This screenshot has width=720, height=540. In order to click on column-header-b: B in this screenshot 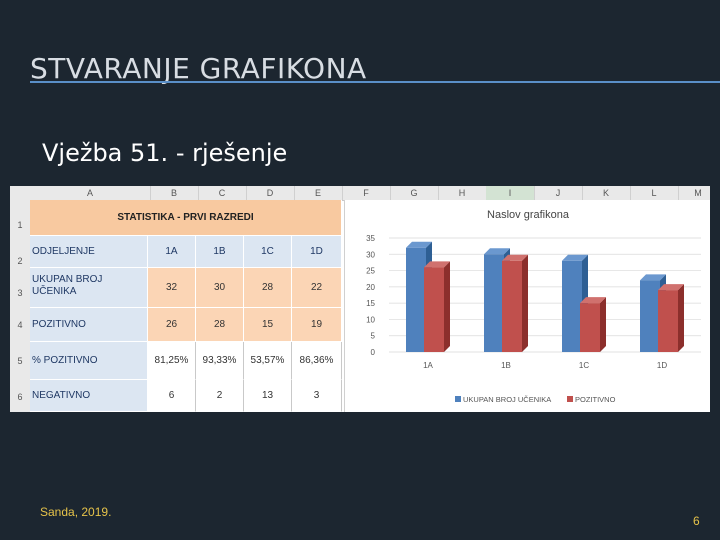, I will do `click(174, 193)`.